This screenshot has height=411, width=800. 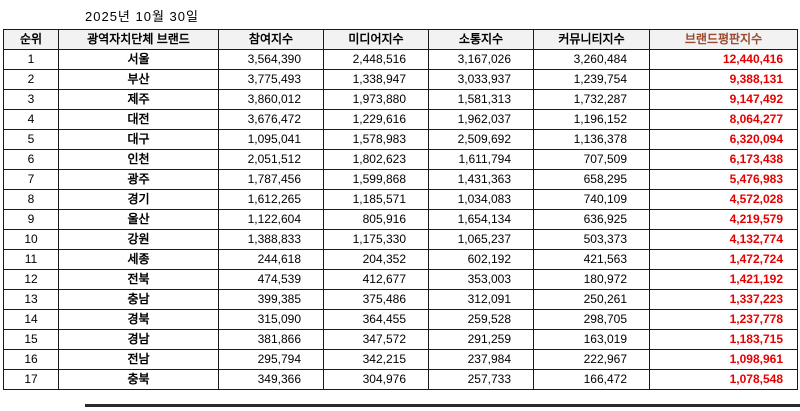 What do you see at coordinates (138, 179) in the screenshot?
I see `brand-cell: 광주` at bounding box center [138, 179].